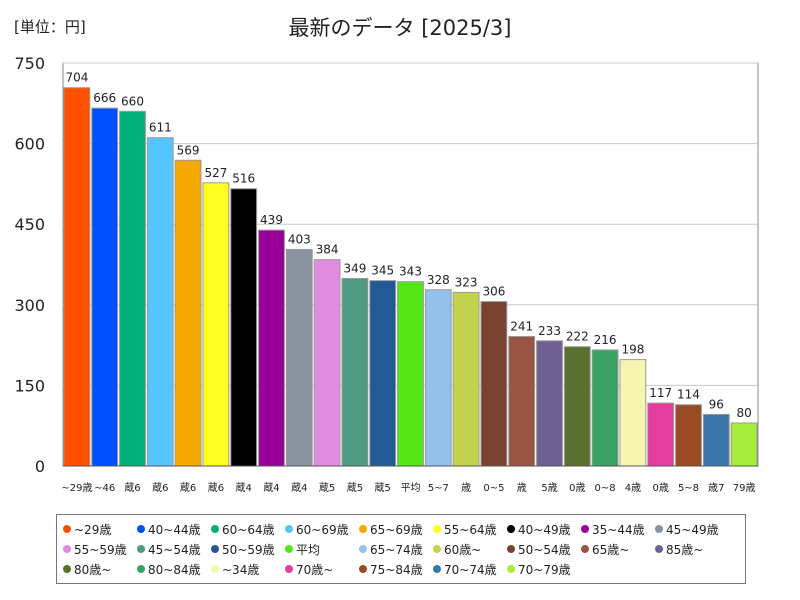  Describe the element at coordinates (692, 529) in the screenshot. I see `legend-label: 45~49歳` at that location.